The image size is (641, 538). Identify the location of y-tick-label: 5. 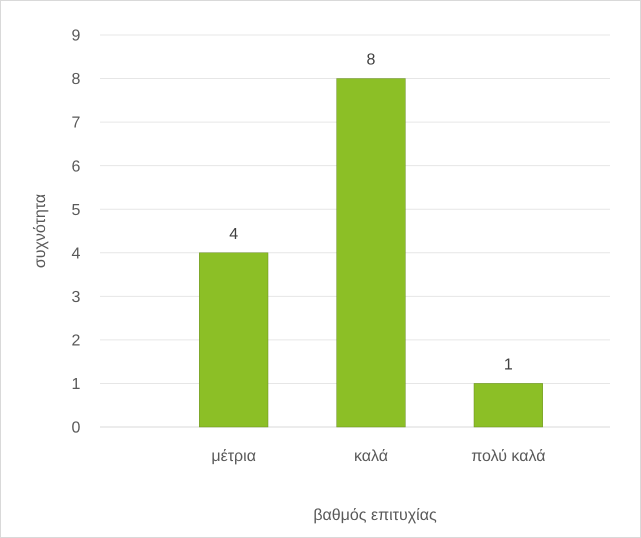
(76, 210).